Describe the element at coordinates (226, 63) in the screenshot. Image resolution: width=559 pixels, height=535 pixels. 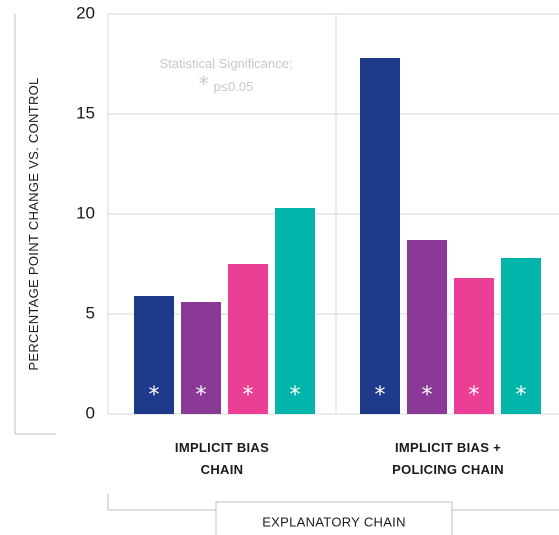
I see `legend-title: Statistical Significance:` at that location.